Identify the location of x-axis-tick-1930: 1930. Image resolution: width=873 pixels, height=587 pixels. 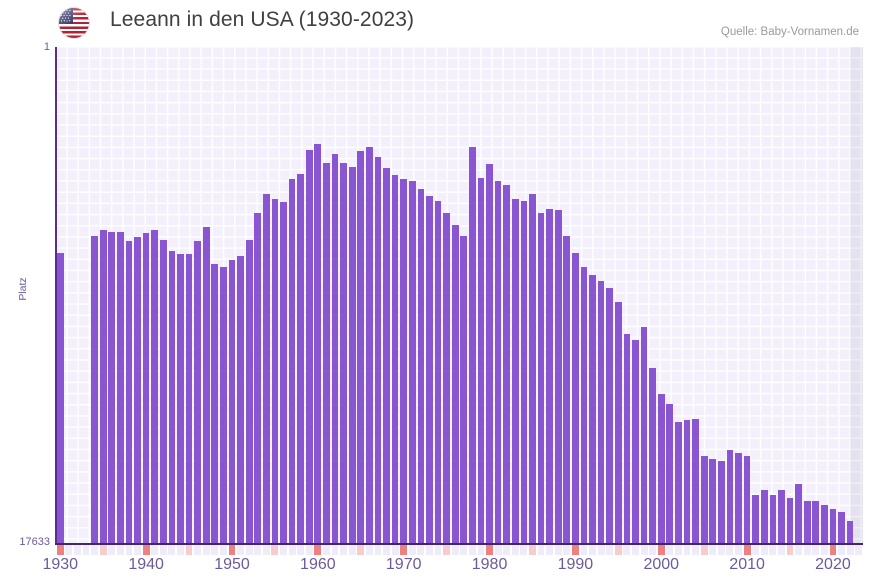
(60, 564).